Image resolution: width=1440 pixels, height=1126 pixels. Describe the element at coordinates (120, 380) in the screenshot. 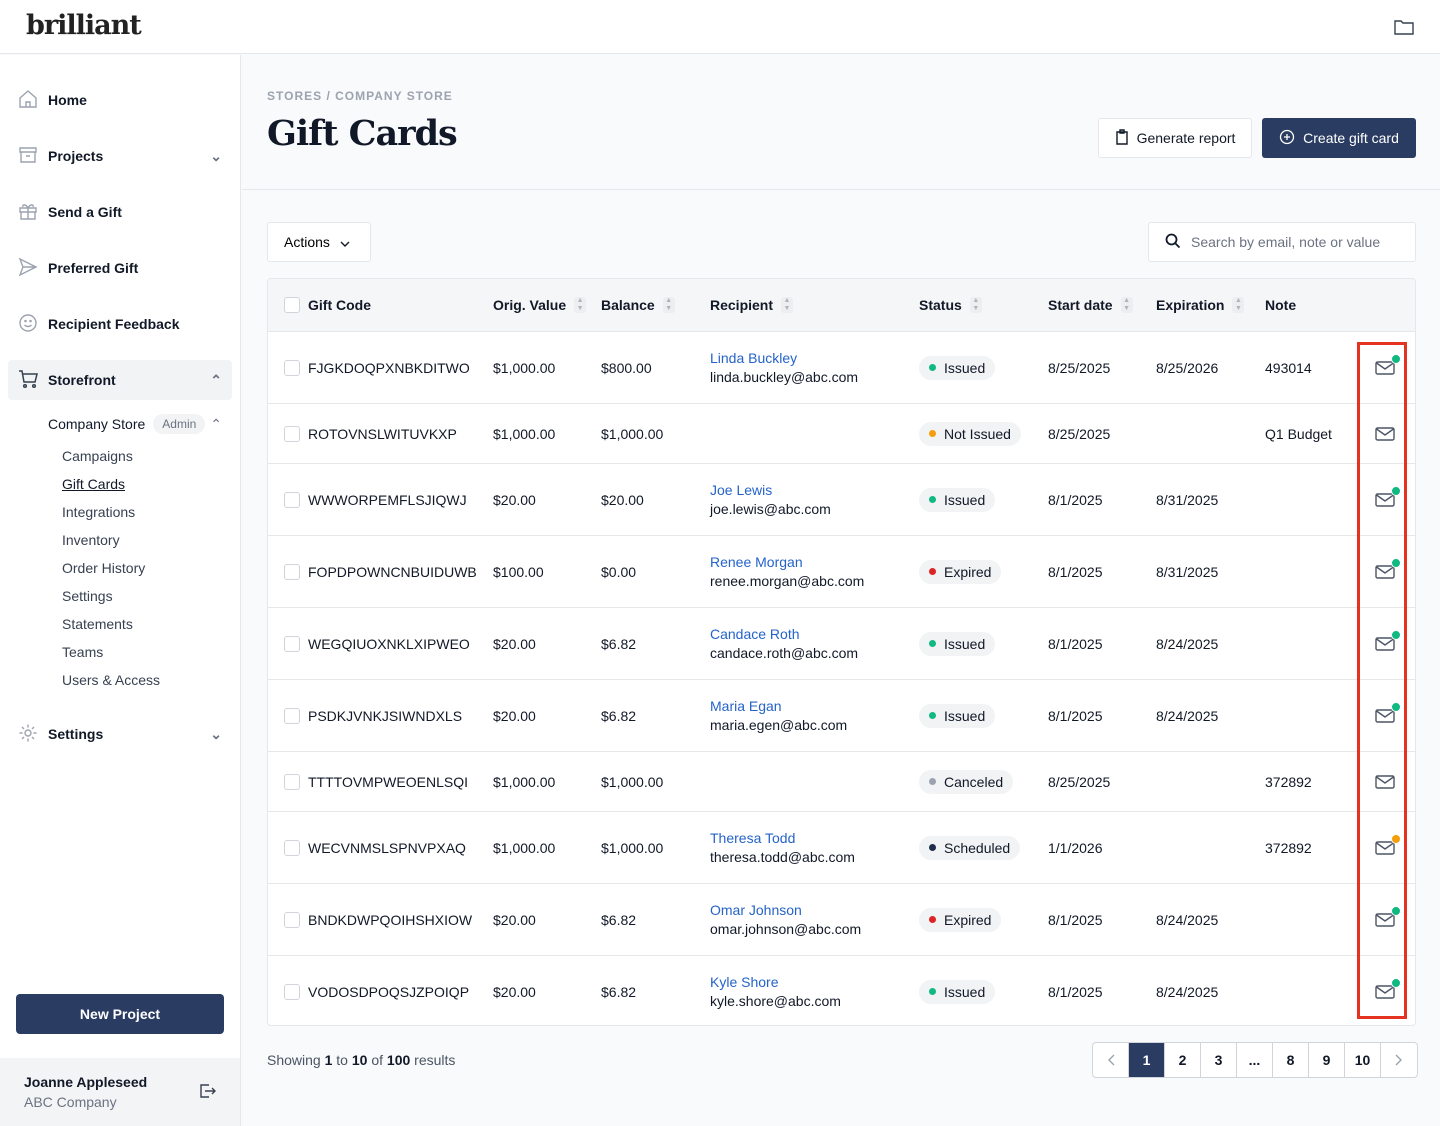

I see `sidebar-item-storefront: Storefront ⌃` at that location.